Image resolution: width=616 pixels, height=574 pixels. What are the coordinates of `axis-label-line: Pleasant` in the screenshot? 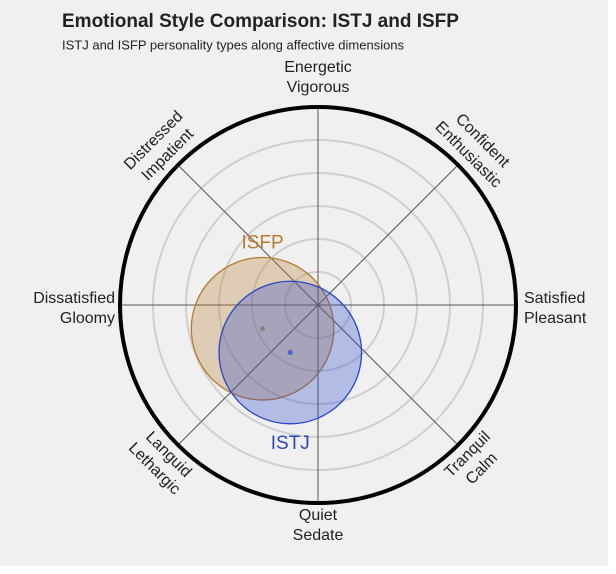 It's located at (555, 318).